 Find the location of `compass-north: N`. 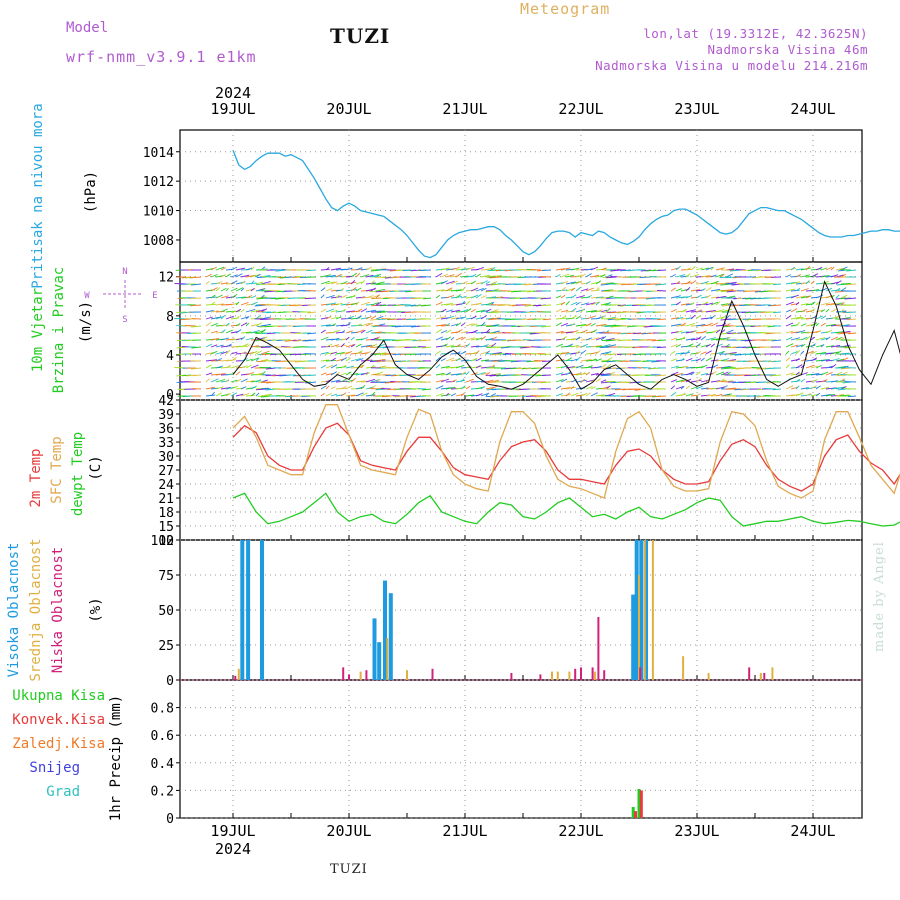

compass-north: N is located at coordinates (124, 272).